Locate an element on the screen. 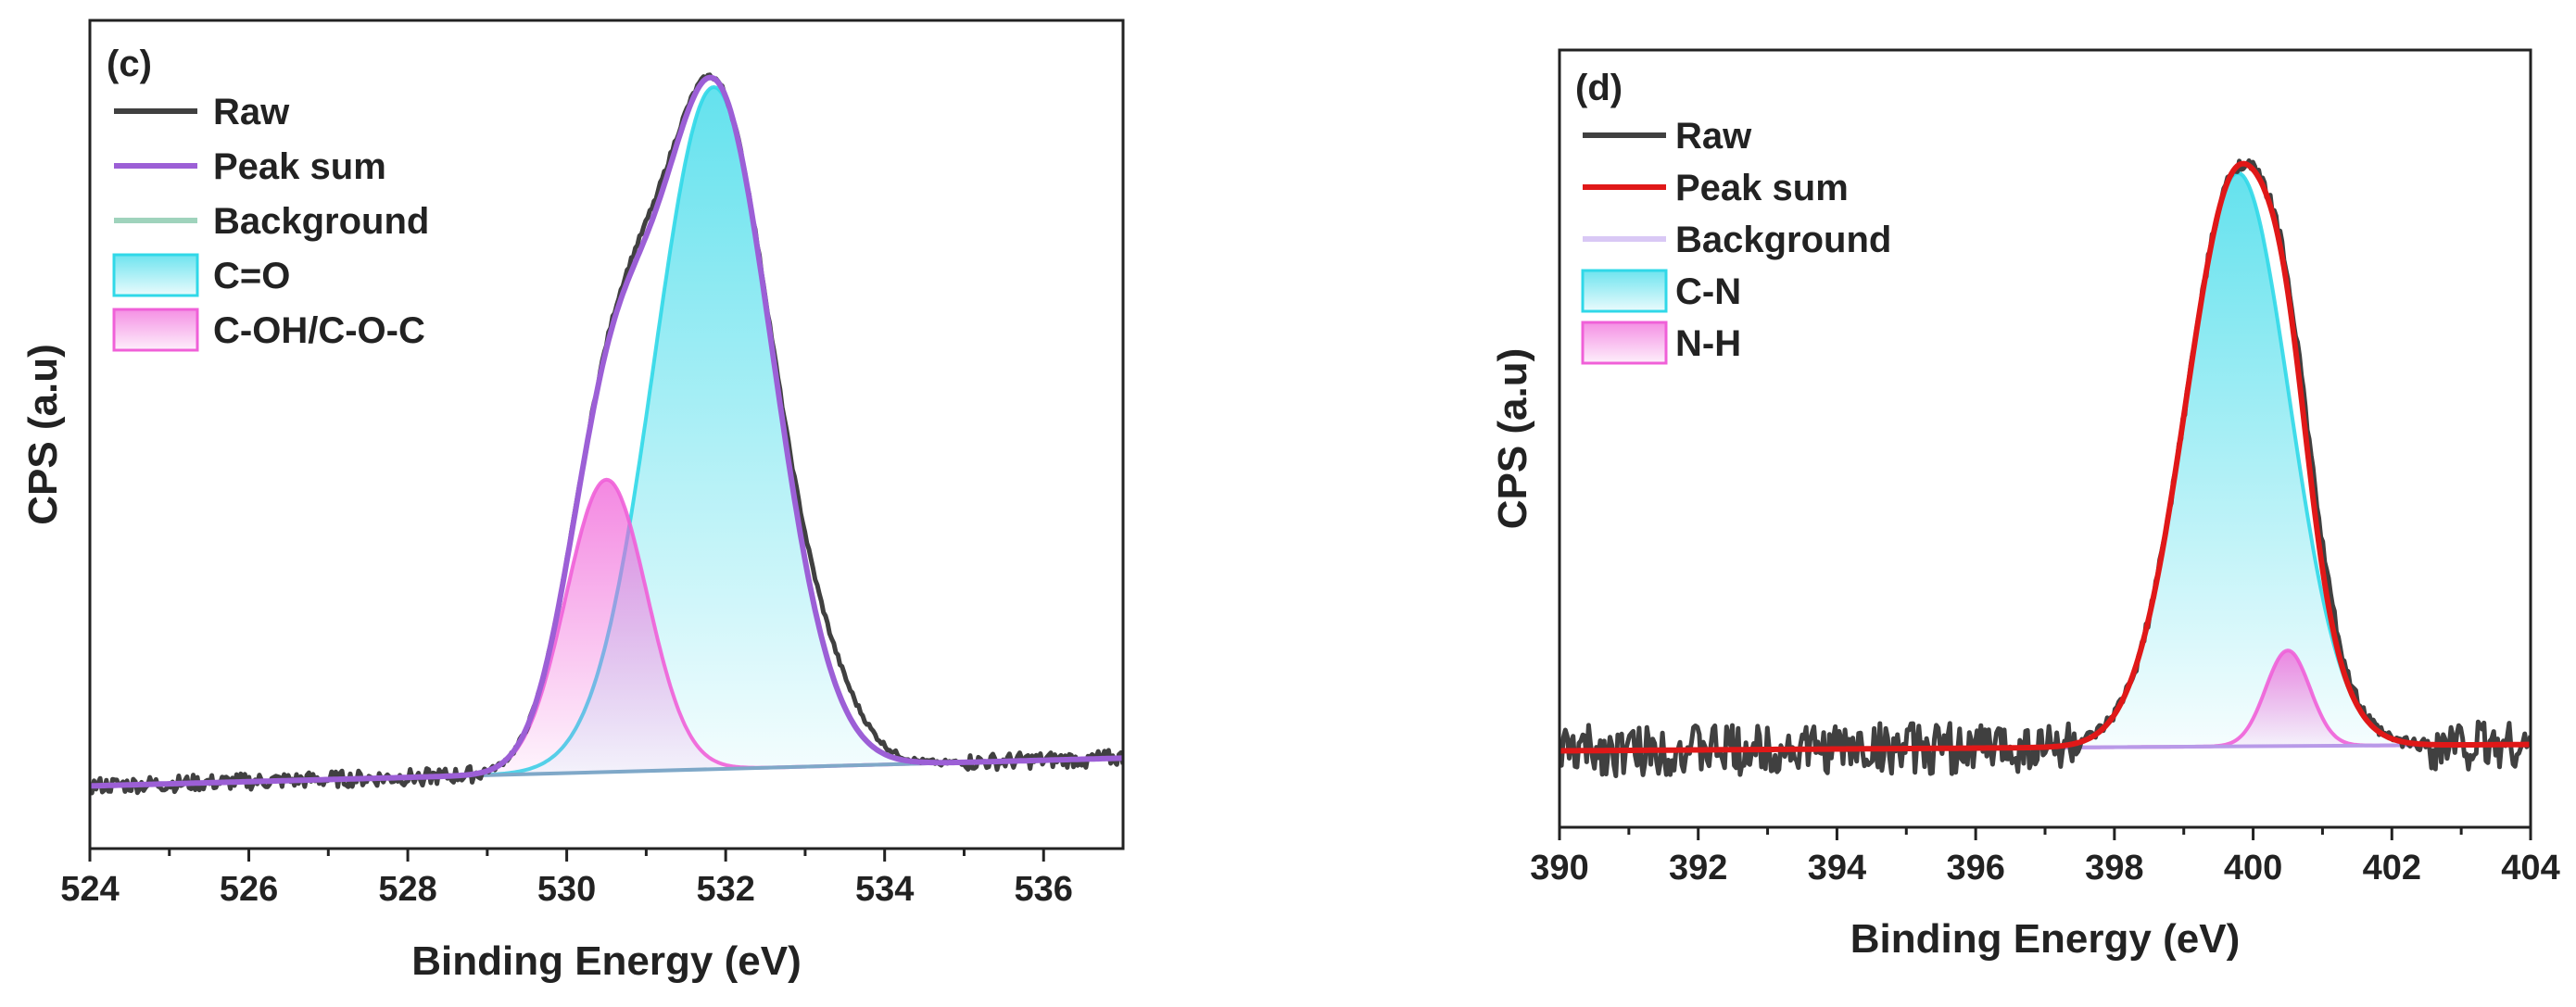 This screenshot has height=1007, width=2576. panel-c-x-axis-title: Binding Energy (eV) is located at coordinates (606, 961).